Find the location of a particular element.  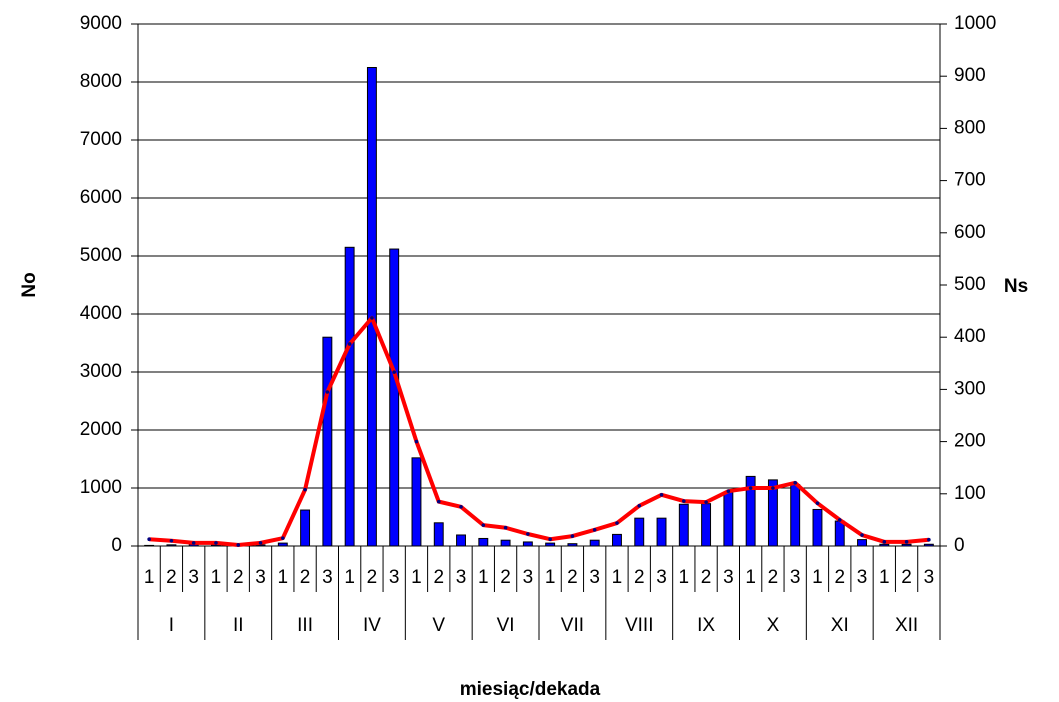

x-group-label: II is located at coordinates (238, 625).